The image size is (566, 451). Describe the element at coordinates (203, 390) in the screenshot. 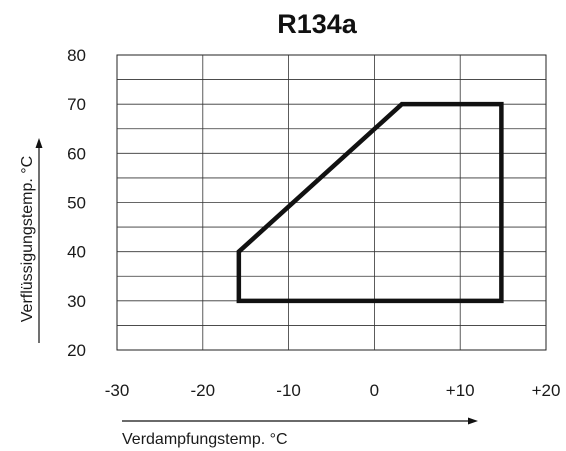

I see `x-tick-label: -20` at that location.